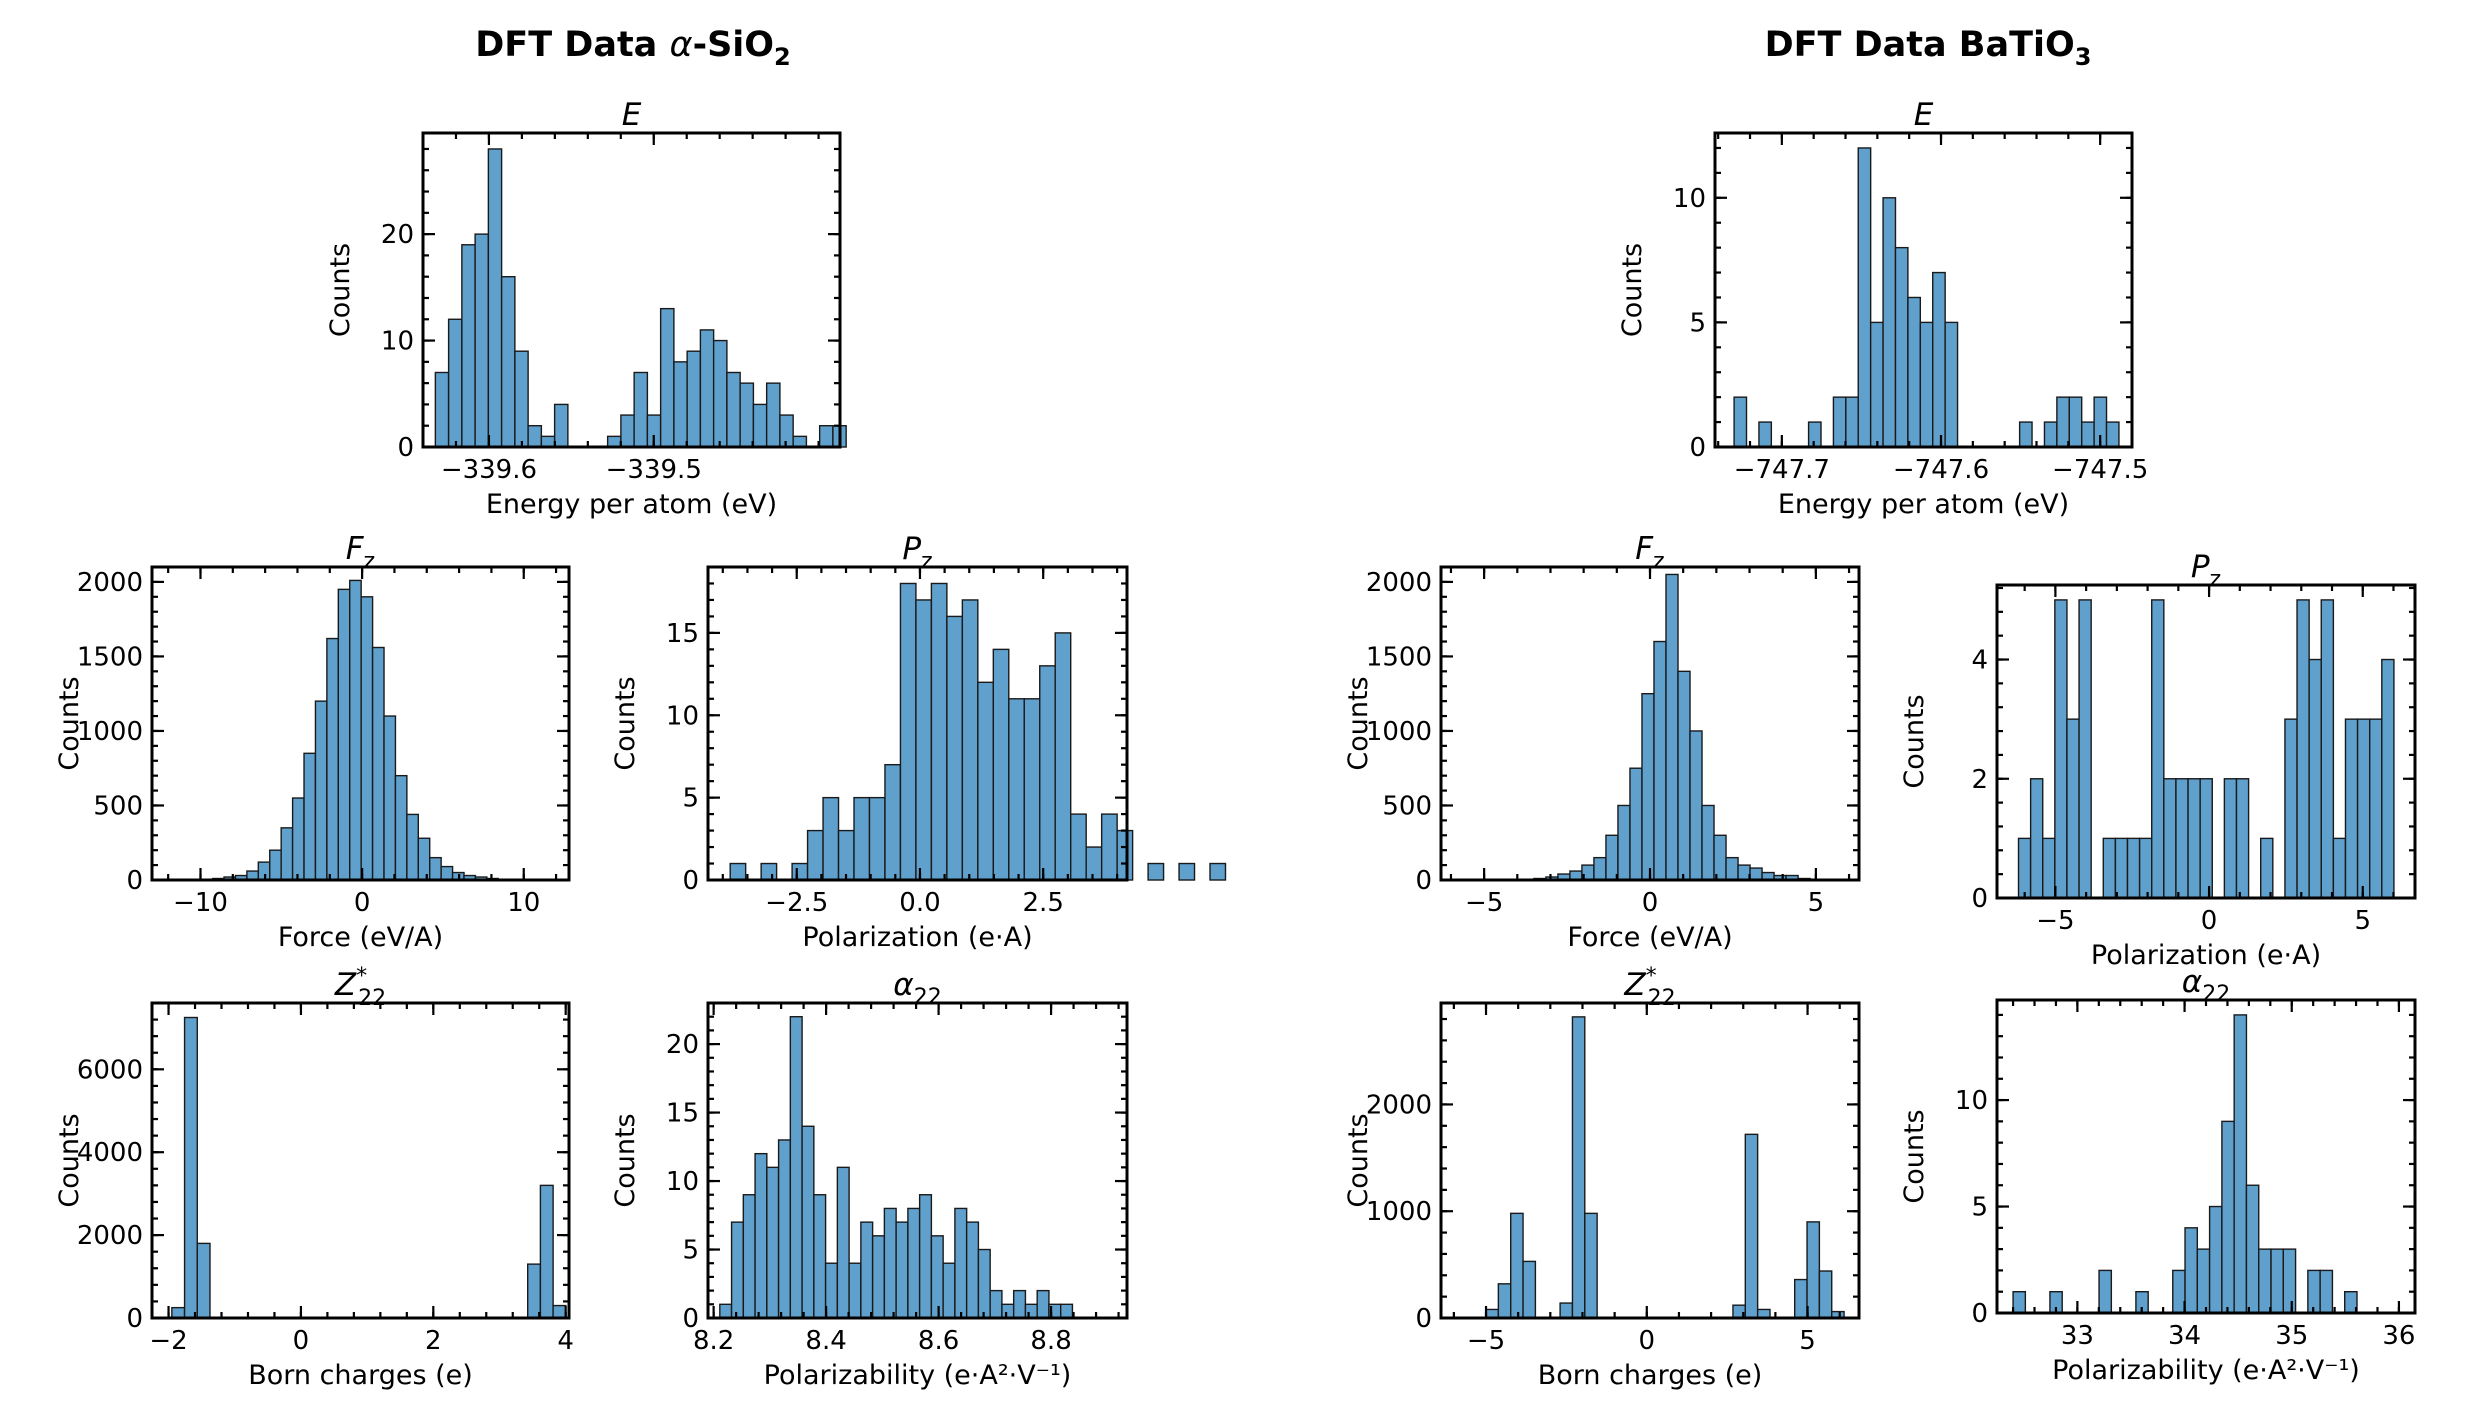  What do you see at coordinates (2077, 1336) in the screenshot?
I see `x-tick-label: 33` at bounding box center [2077, 1336].